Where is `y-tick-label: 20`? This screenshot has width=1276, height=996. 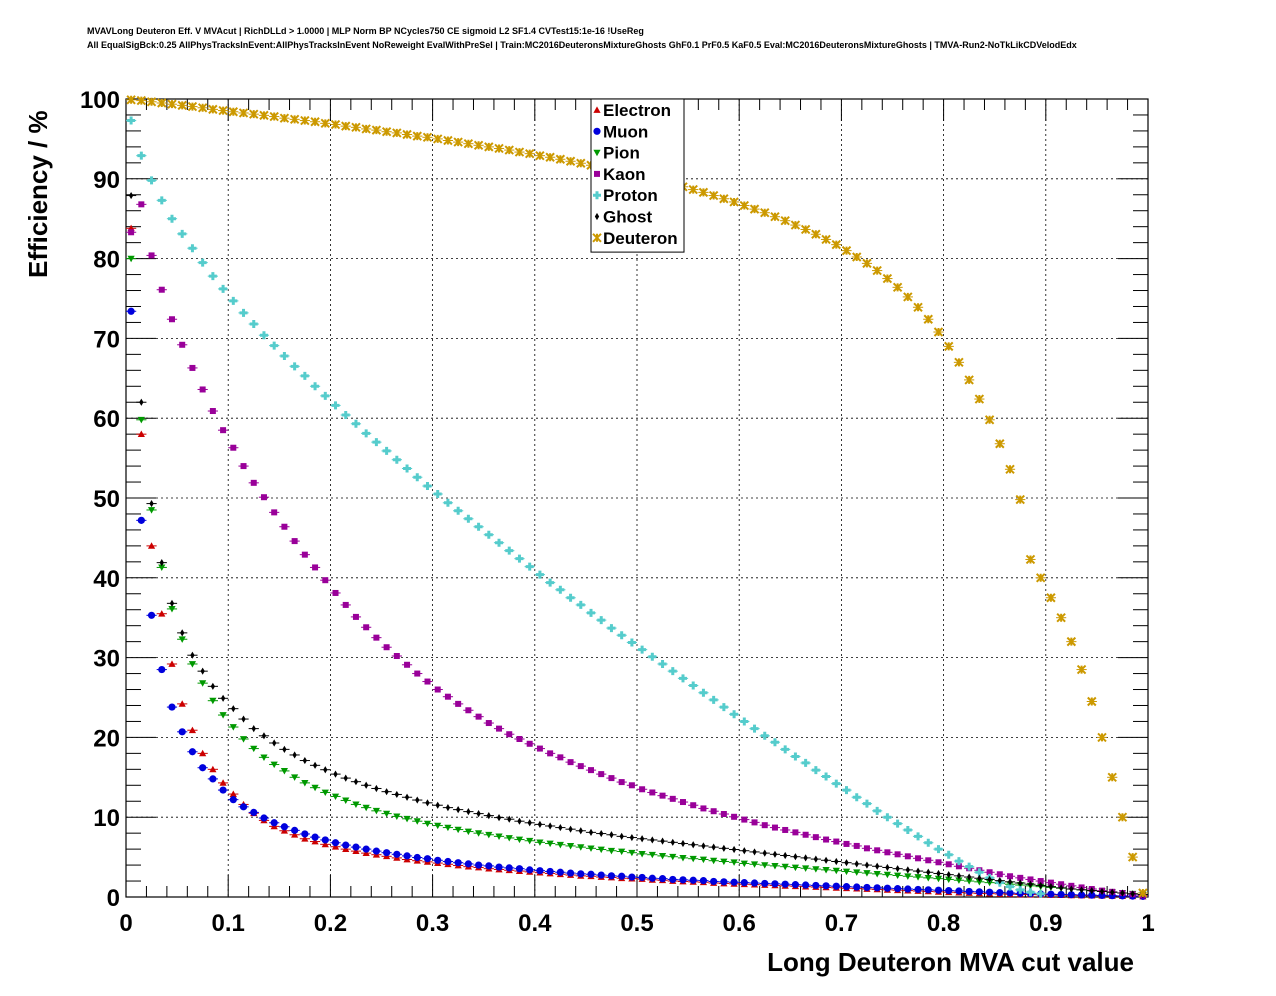 y-tick-label: 20 is located at coordinates (106, 738).